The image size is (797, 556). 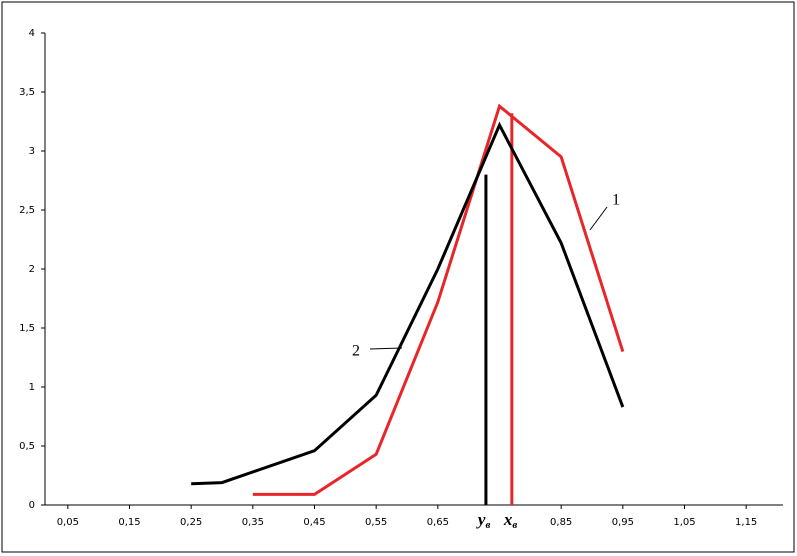 What do you see at coordinates (32, 387) in the screenshot?
I see `y-tick-label: 1` at bounding box center [32, 387].